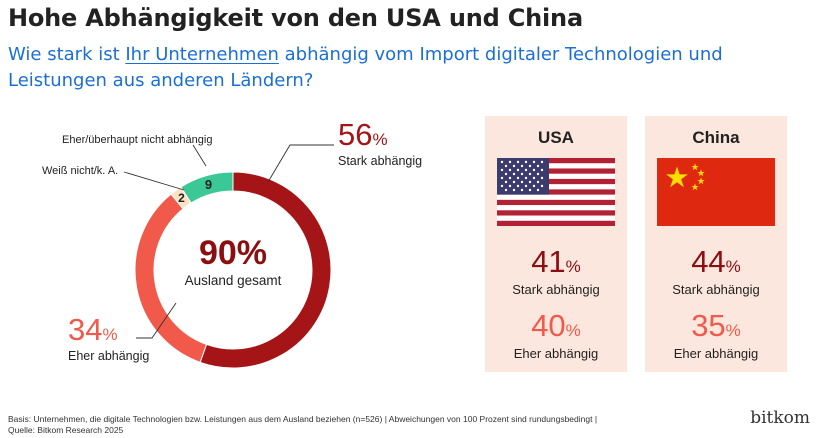 Image resolution: width=820 pixels, height=438 pixels. I want to click on us-flag-icon, so click(556, 192).